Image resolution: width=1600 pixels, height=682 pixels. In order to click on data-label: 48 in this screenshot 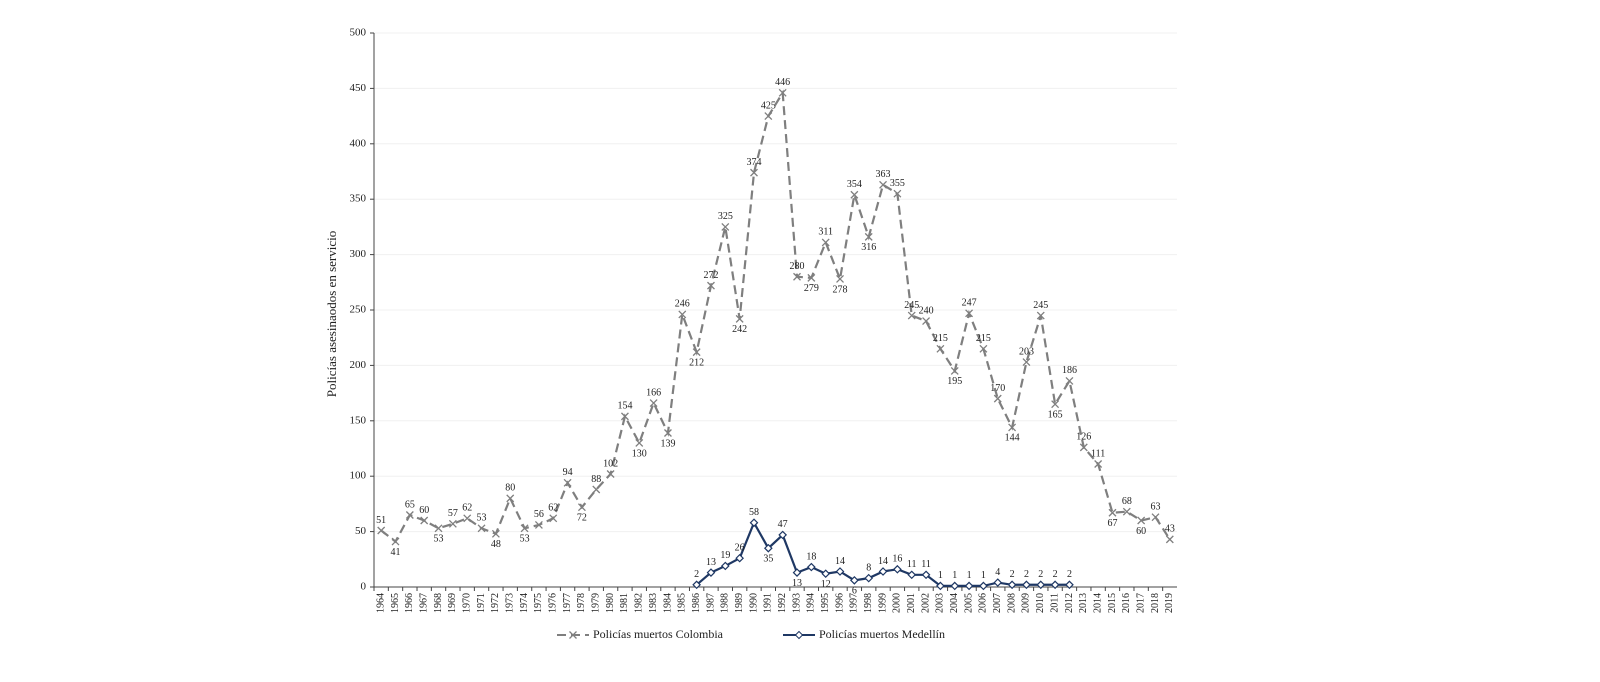, I will do `click(496, 544)`.